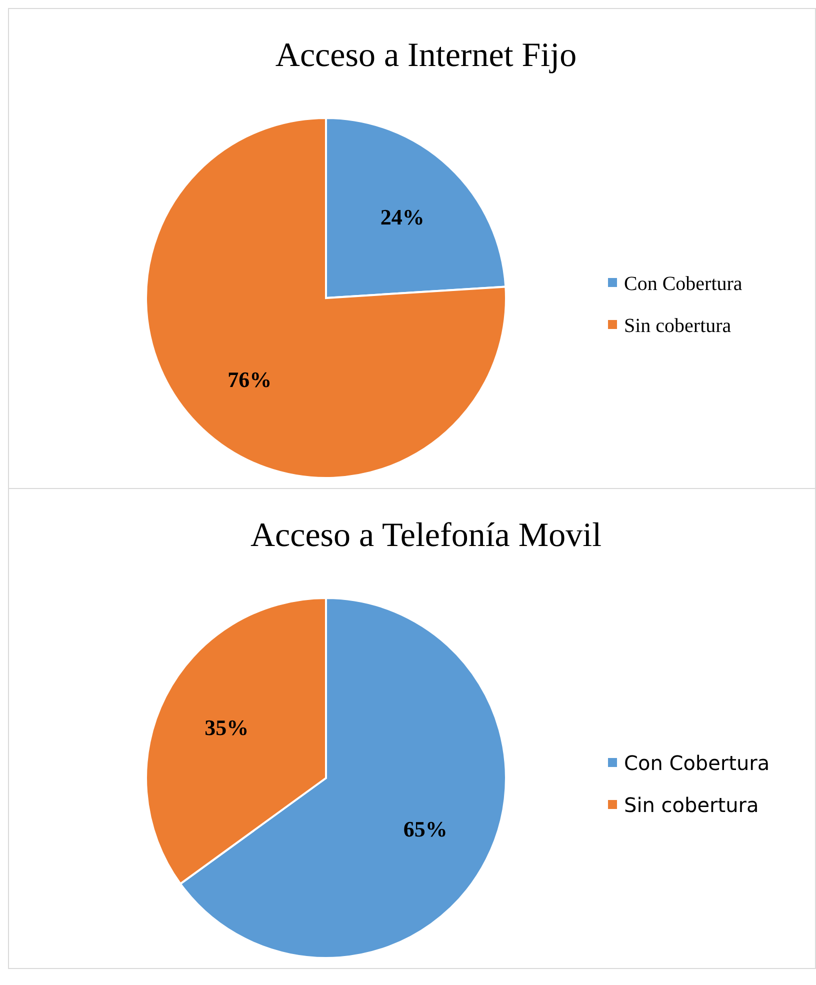 The image size is (816, 985). I want to click on data-label: 35%, so click(226, 727).